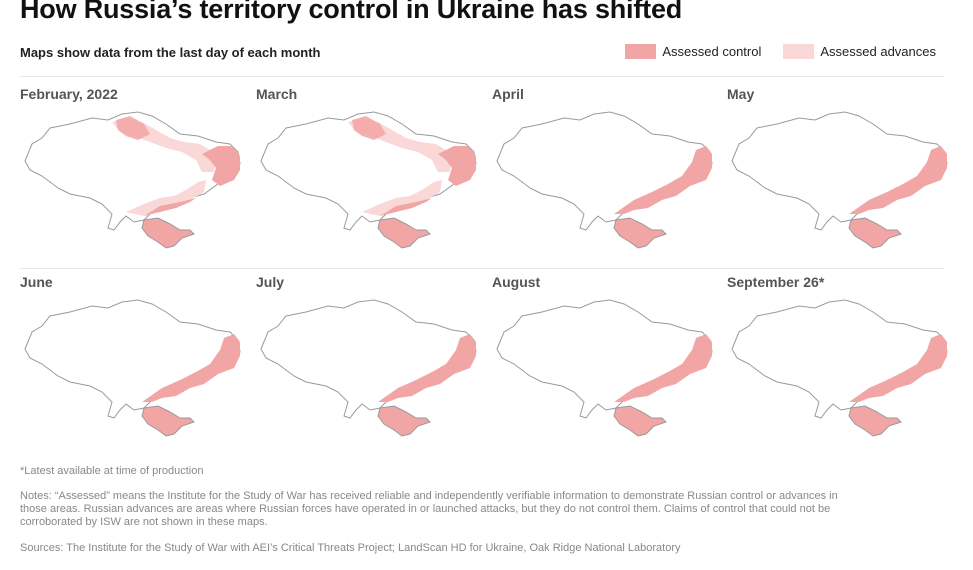 The image size is (973, 570). I want to click on map-month-label: April, so click(508, 94).